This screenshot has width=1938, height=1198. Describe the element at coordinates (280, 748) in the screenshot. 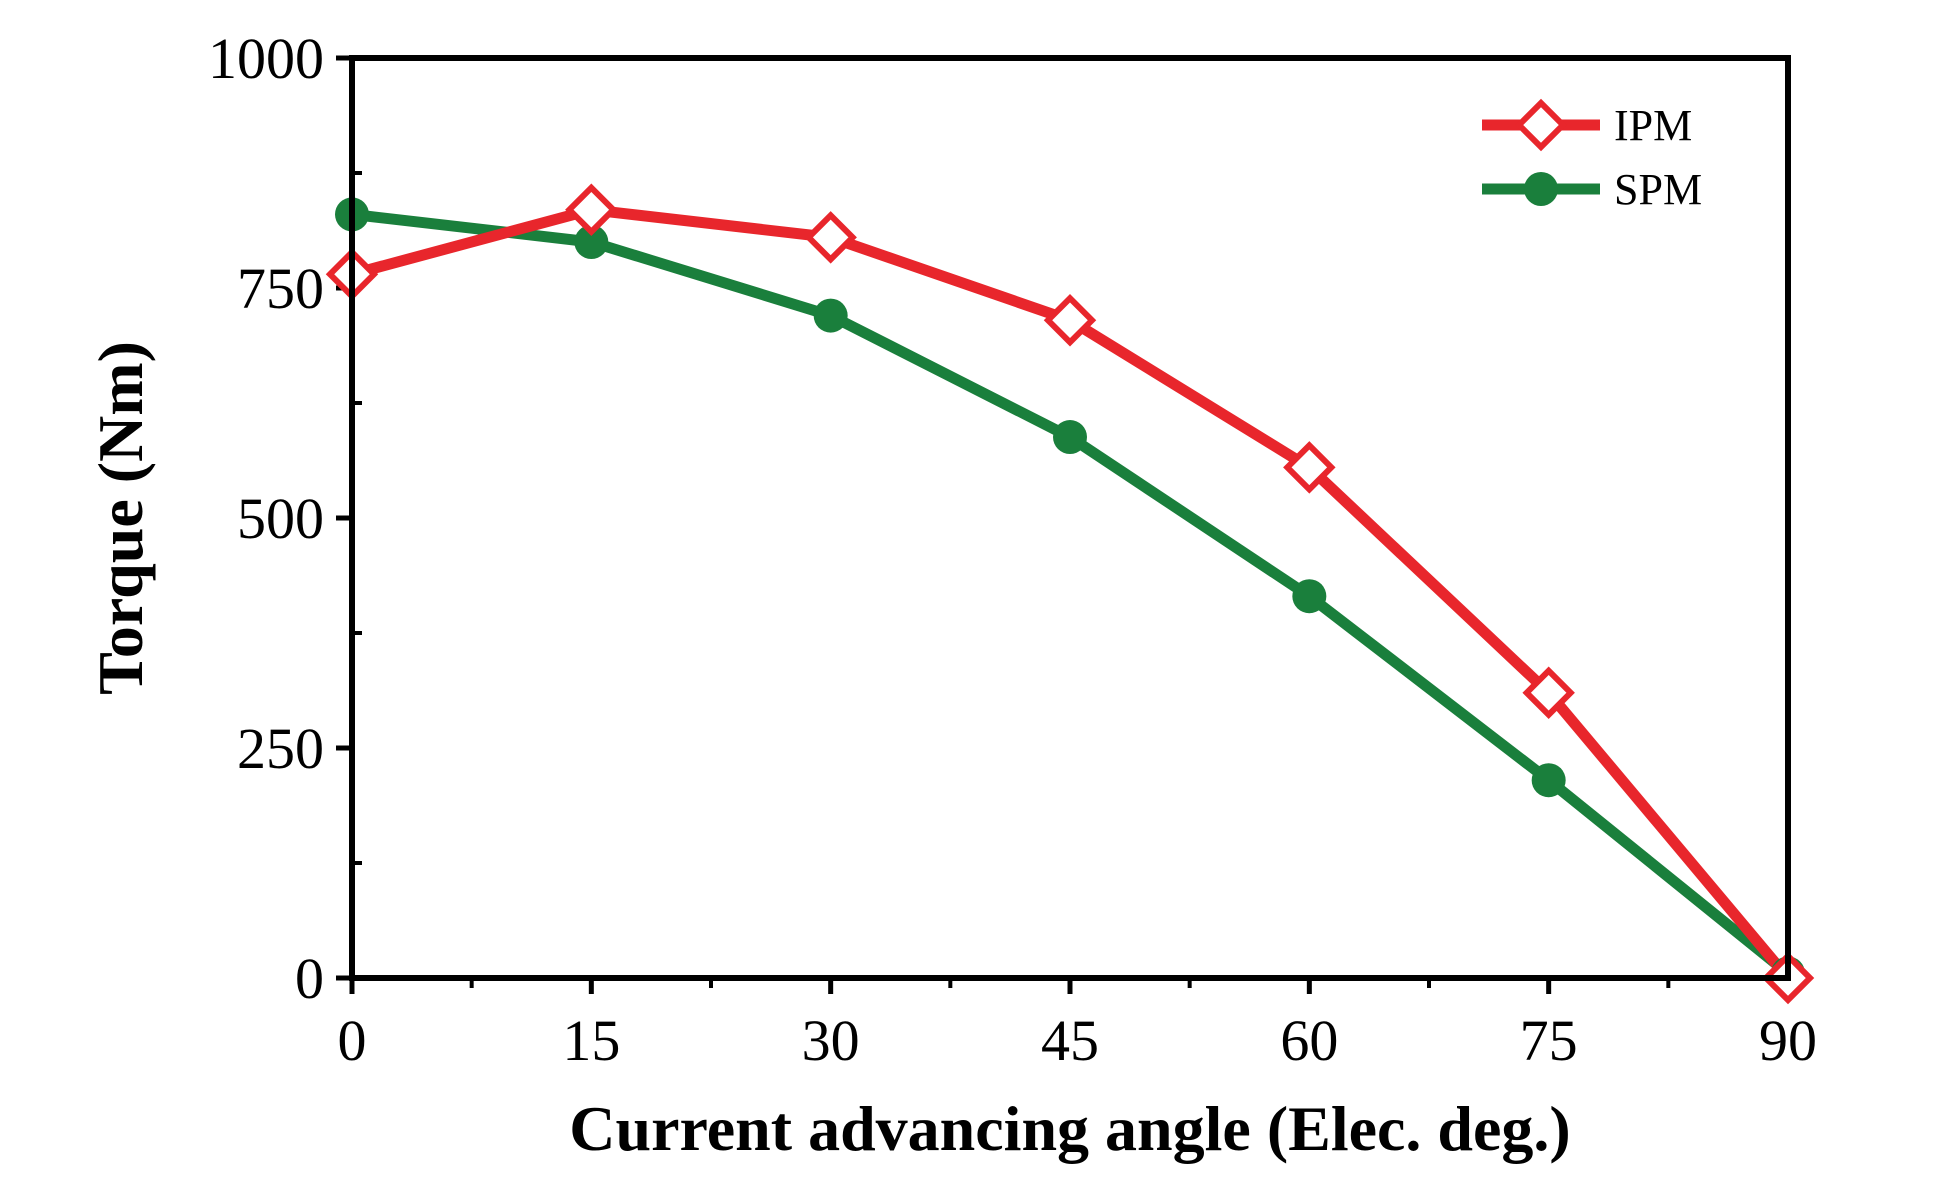

I see `y-tick-label: 250` at that location.